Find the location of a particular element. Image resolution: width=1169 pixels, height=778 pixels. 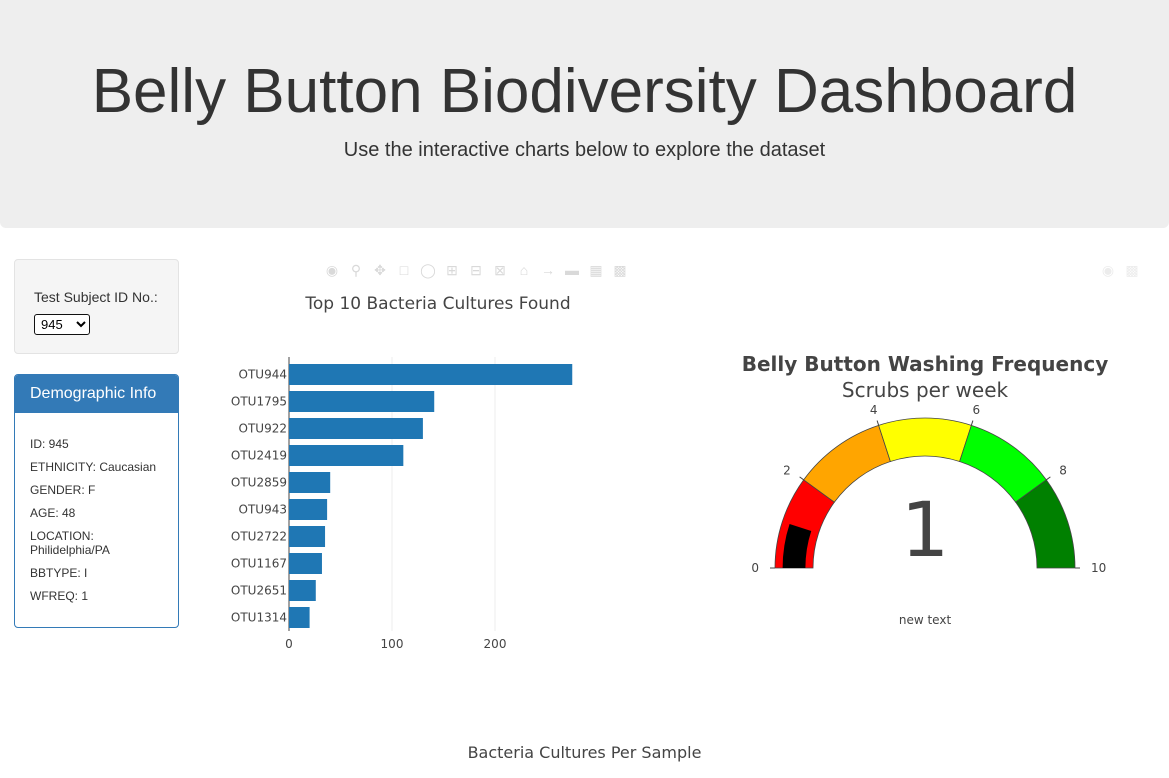

metadata-bbtype: BBTYPE: I is located at coordinates (59, 573).